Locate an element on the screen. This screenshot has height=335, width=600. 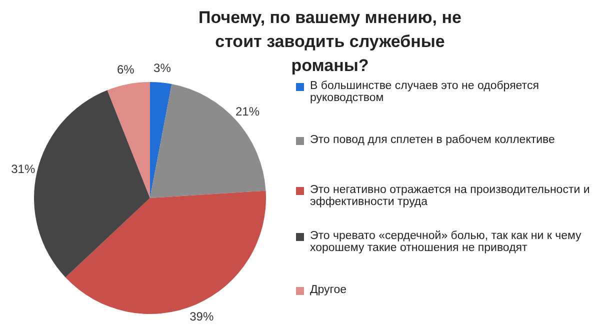
data-label: 21% is located at coordinates (248, 111).